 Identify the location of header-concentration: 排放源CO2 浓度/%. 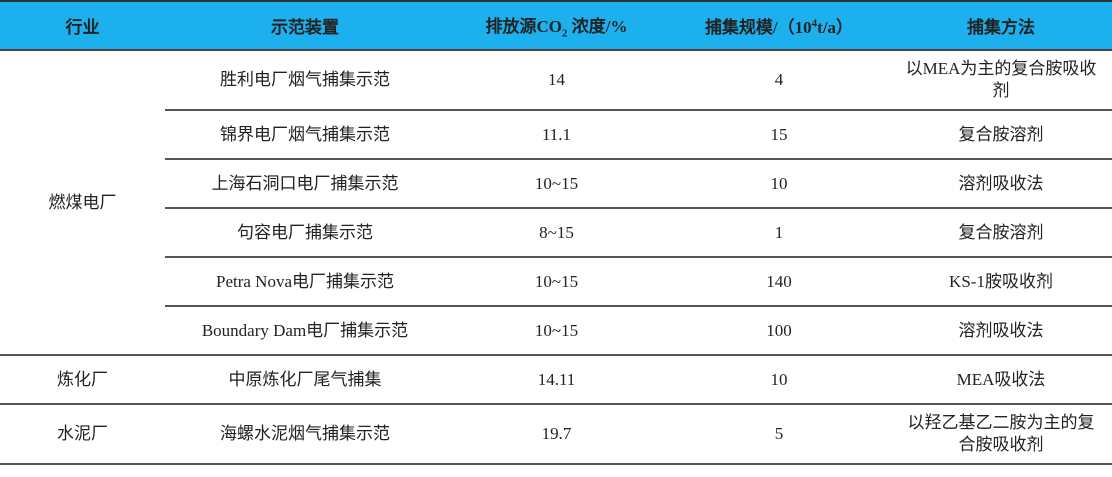
(556, 25).